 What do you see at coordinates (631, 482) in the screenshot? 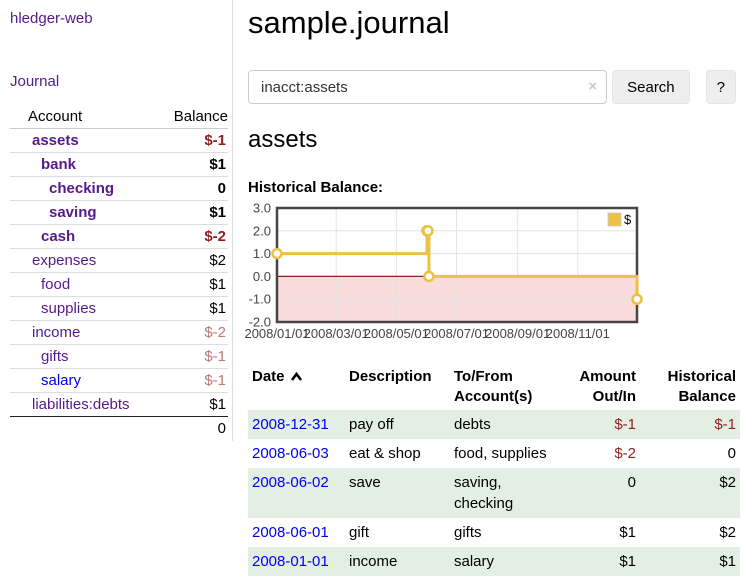
I see `transaction-amount: 0` at bounding box center [631, 482].